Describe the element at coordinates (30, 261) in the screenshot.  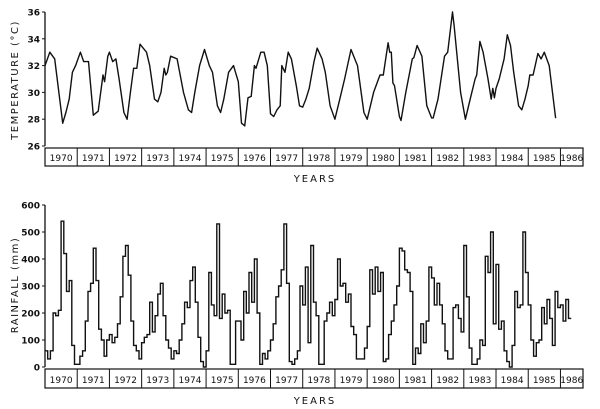
I see `y-tick-label: 400` at that location.